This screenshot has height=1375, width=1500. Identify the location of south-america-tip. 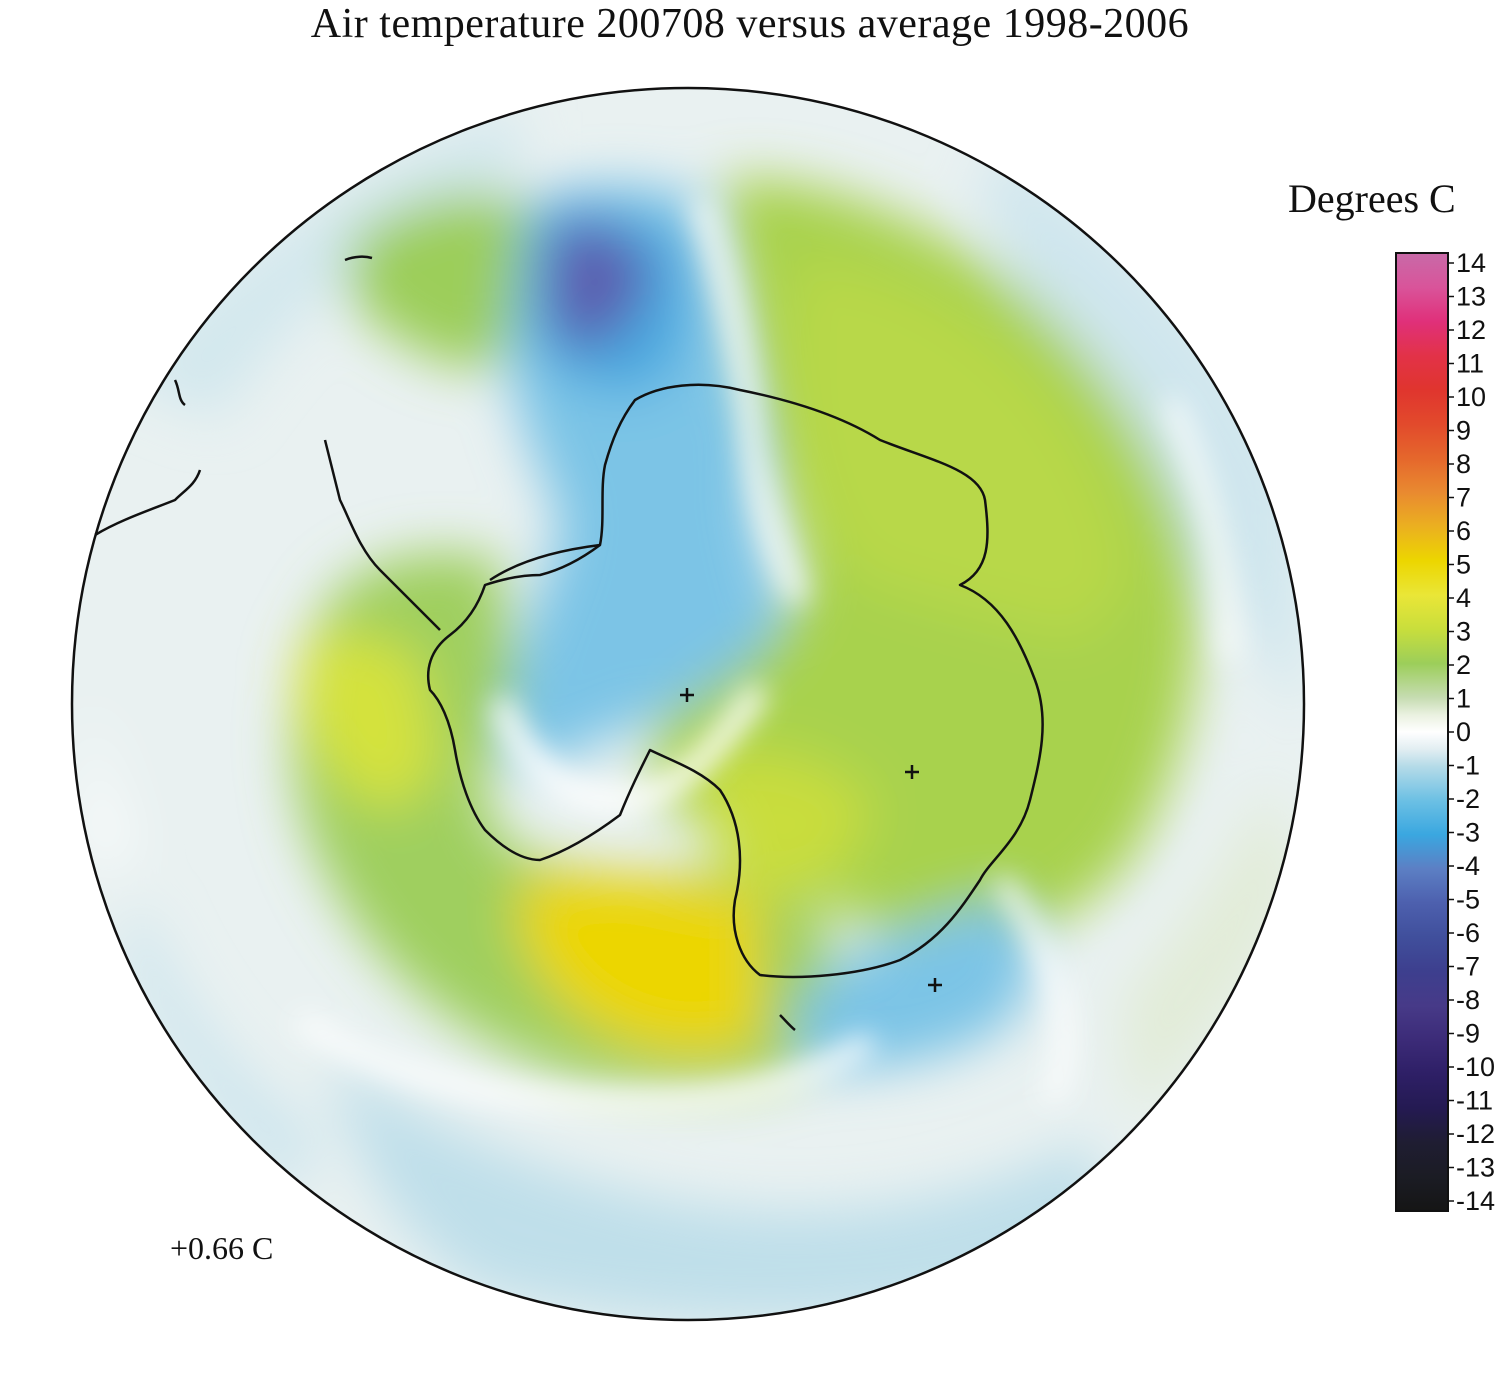
(148, 503).